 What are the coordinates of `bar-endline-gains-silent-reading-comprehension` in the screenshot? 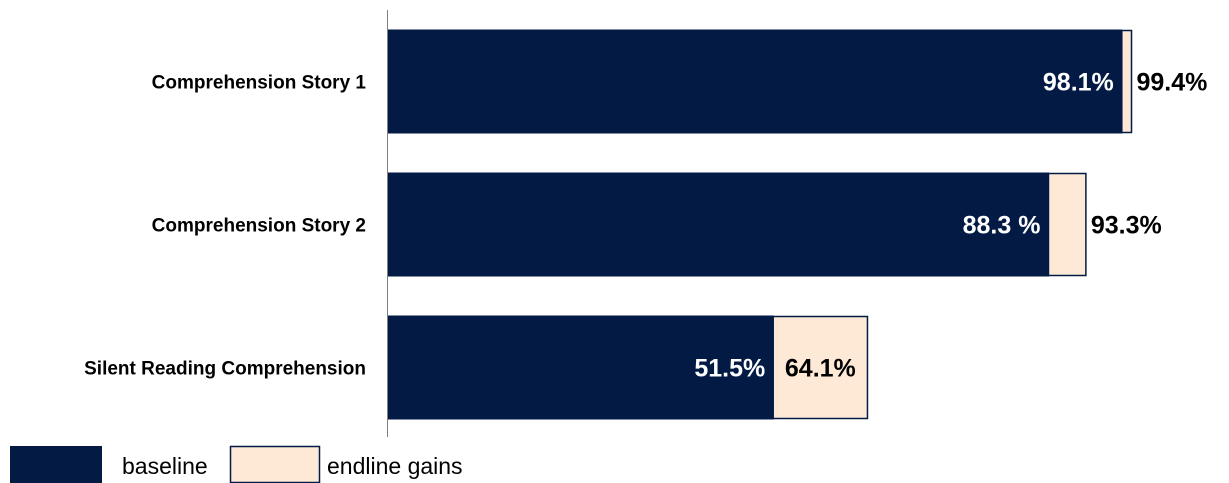 It's located at (820, 367).